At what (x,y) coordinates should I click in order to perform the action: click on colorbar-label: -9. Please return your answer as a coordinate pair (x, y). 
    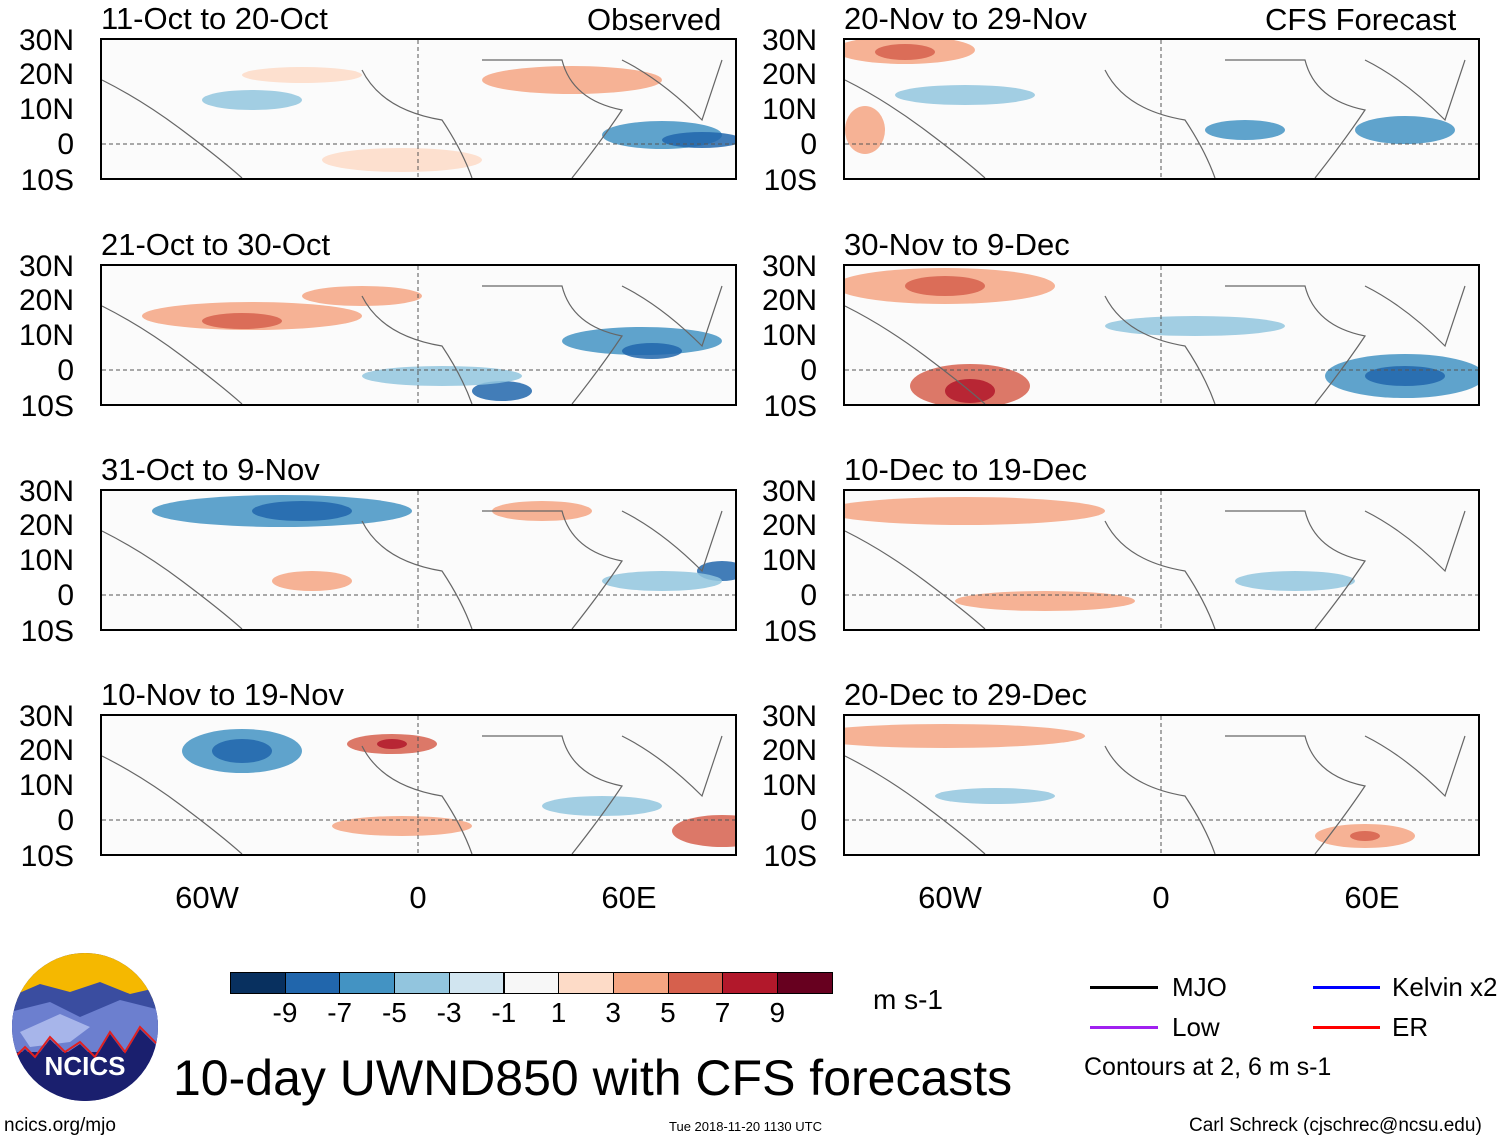
    Looking at the image, I should click on (285, 1012).